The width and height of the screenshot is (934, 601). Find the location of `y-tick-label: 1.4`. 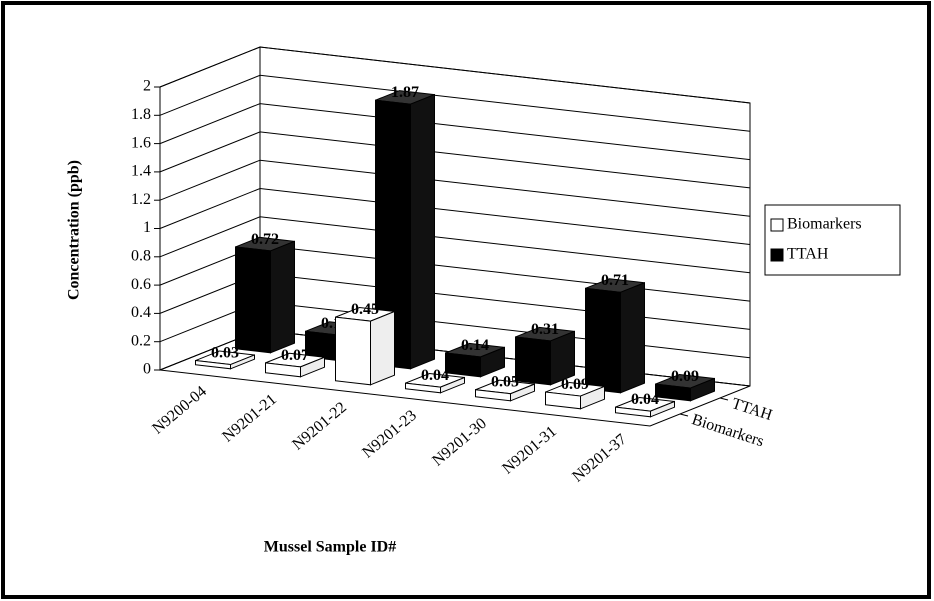

y-tick-label: 1.4 is located at coordinates (141, 171).